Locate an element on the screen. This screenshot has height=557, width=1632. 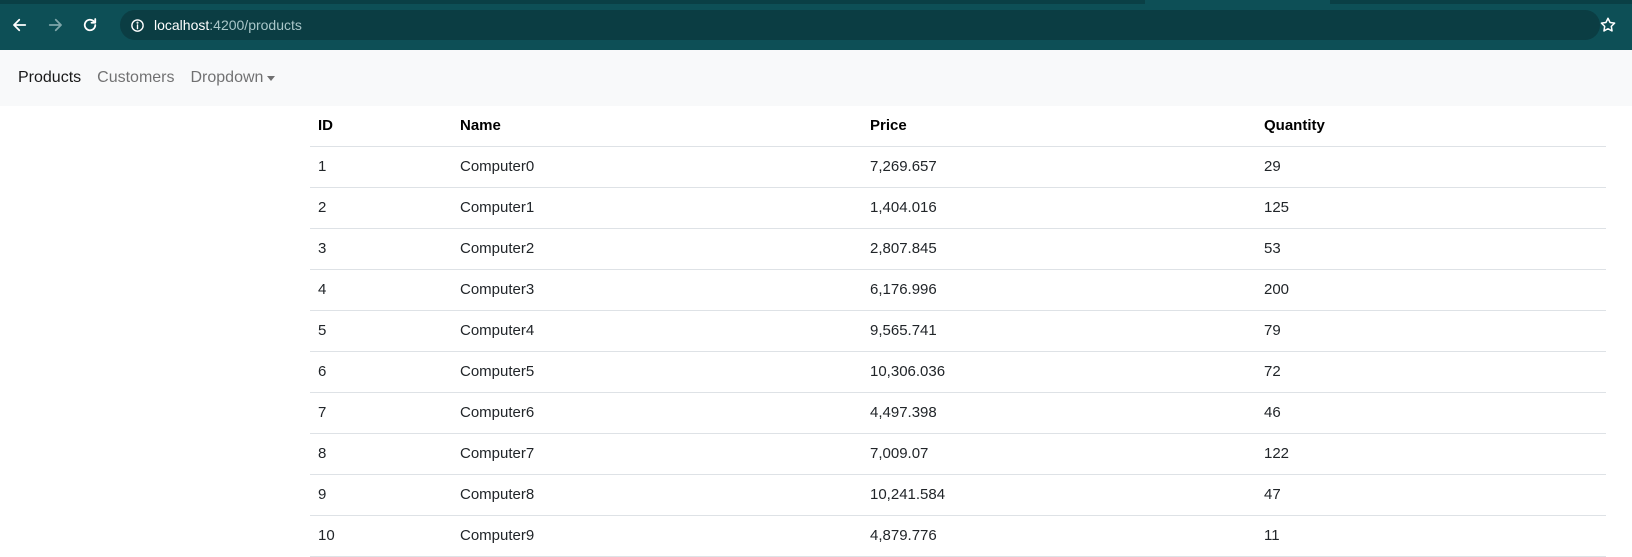
column-header-name: Name is located at coordinates (657, 126).